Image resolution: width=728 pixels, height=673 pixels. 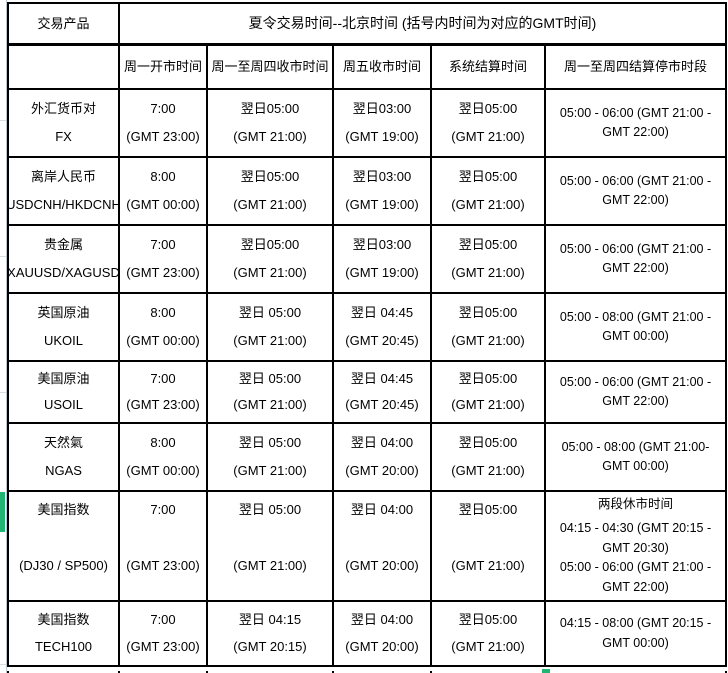 I want to click on product-cell: 贵金属 XAUUSD/XAGUSD, so click(x=63, y=259).